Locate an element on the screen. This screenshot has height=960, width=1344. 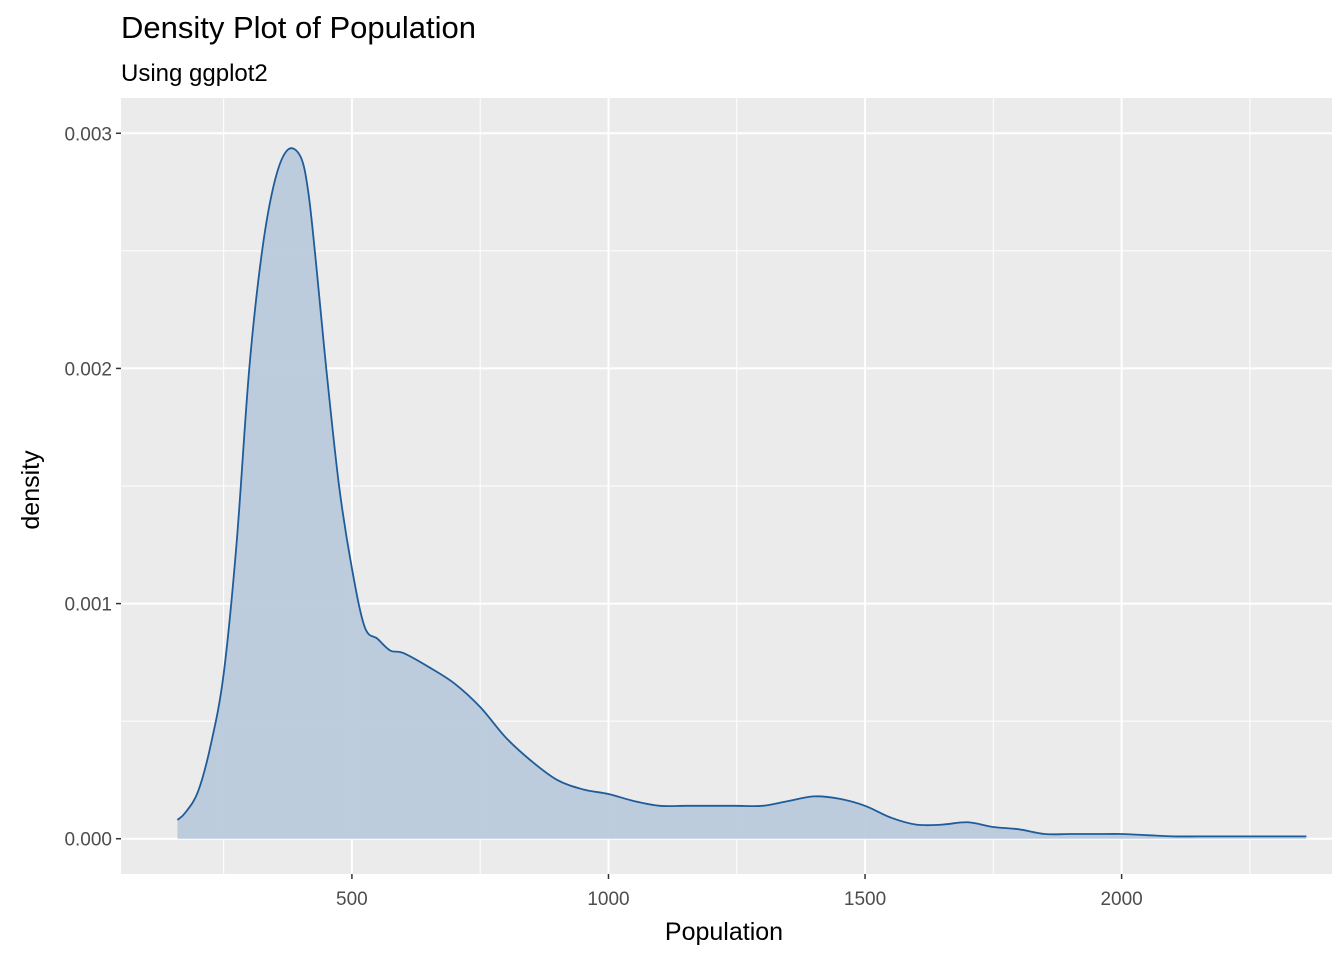
y-tick-label: 0.000 is located at coordinates (88, 840).